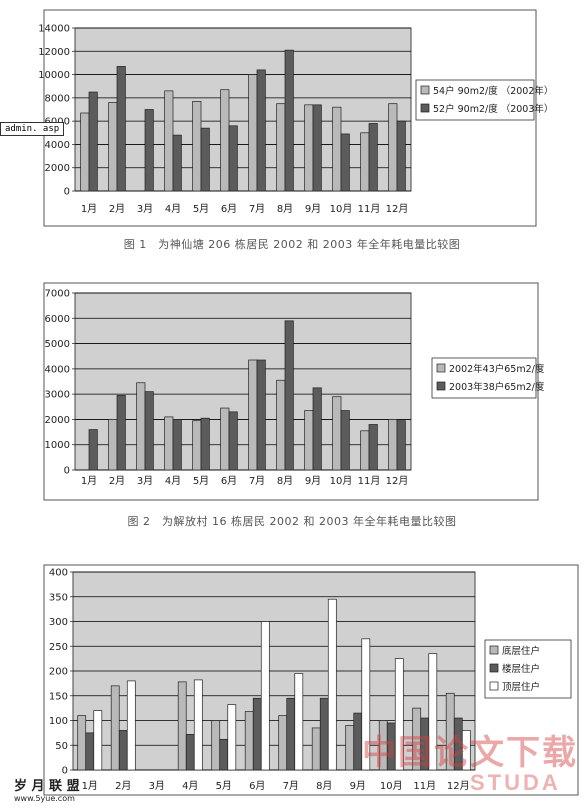 Image resolution: width=584 pixels, height=810 pixels. I want to click on x-tick-label: 2月, so click(123, 786).